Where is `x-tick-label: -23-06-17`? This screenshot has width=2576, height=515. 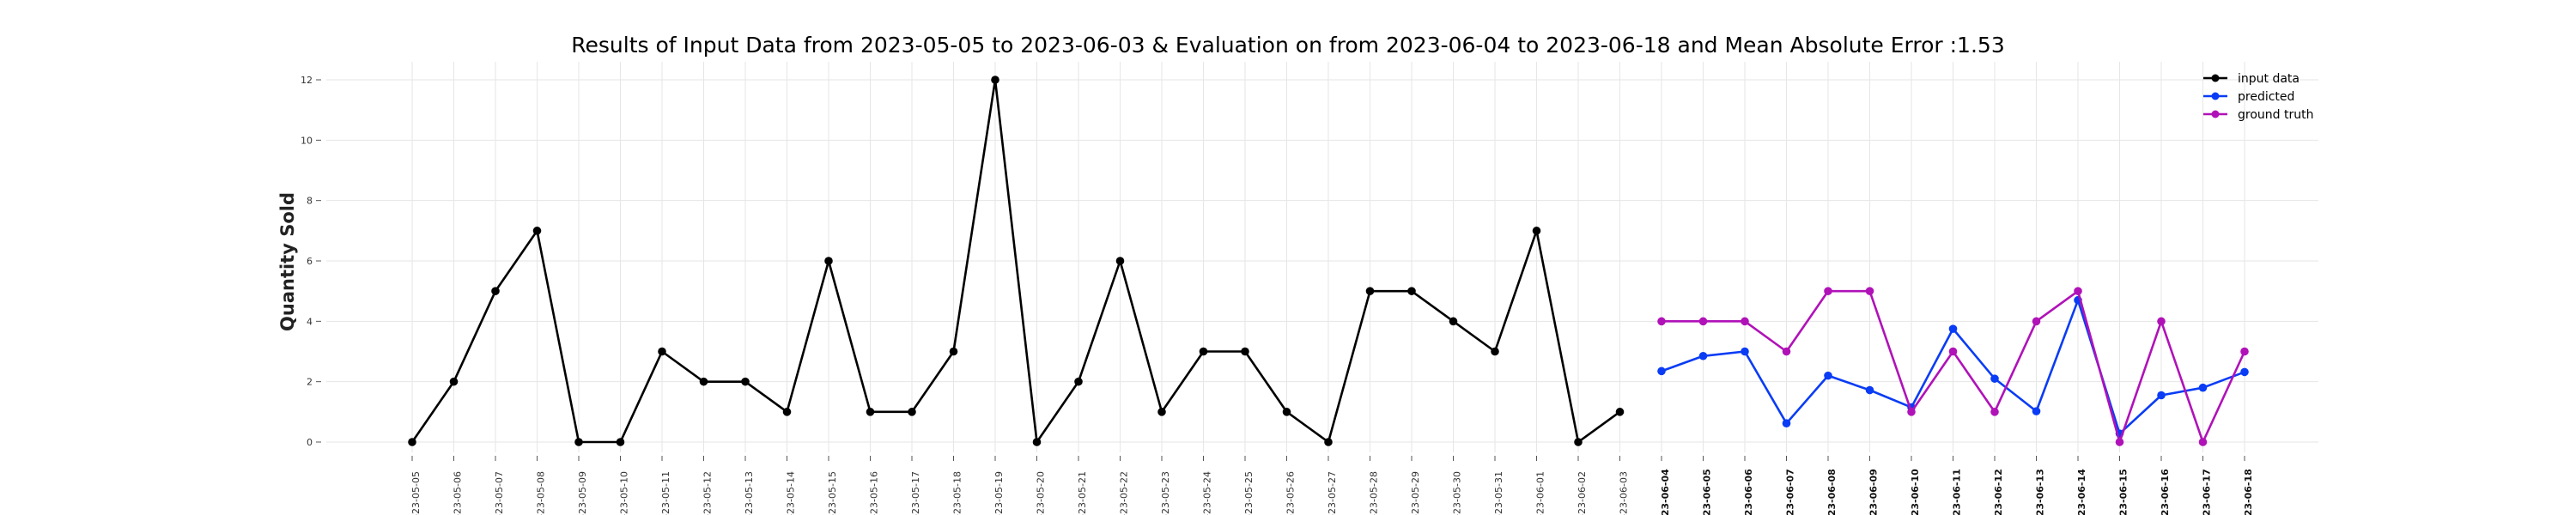
x-tick-label: -23-06-17 is located at coordinates (2207, 492).